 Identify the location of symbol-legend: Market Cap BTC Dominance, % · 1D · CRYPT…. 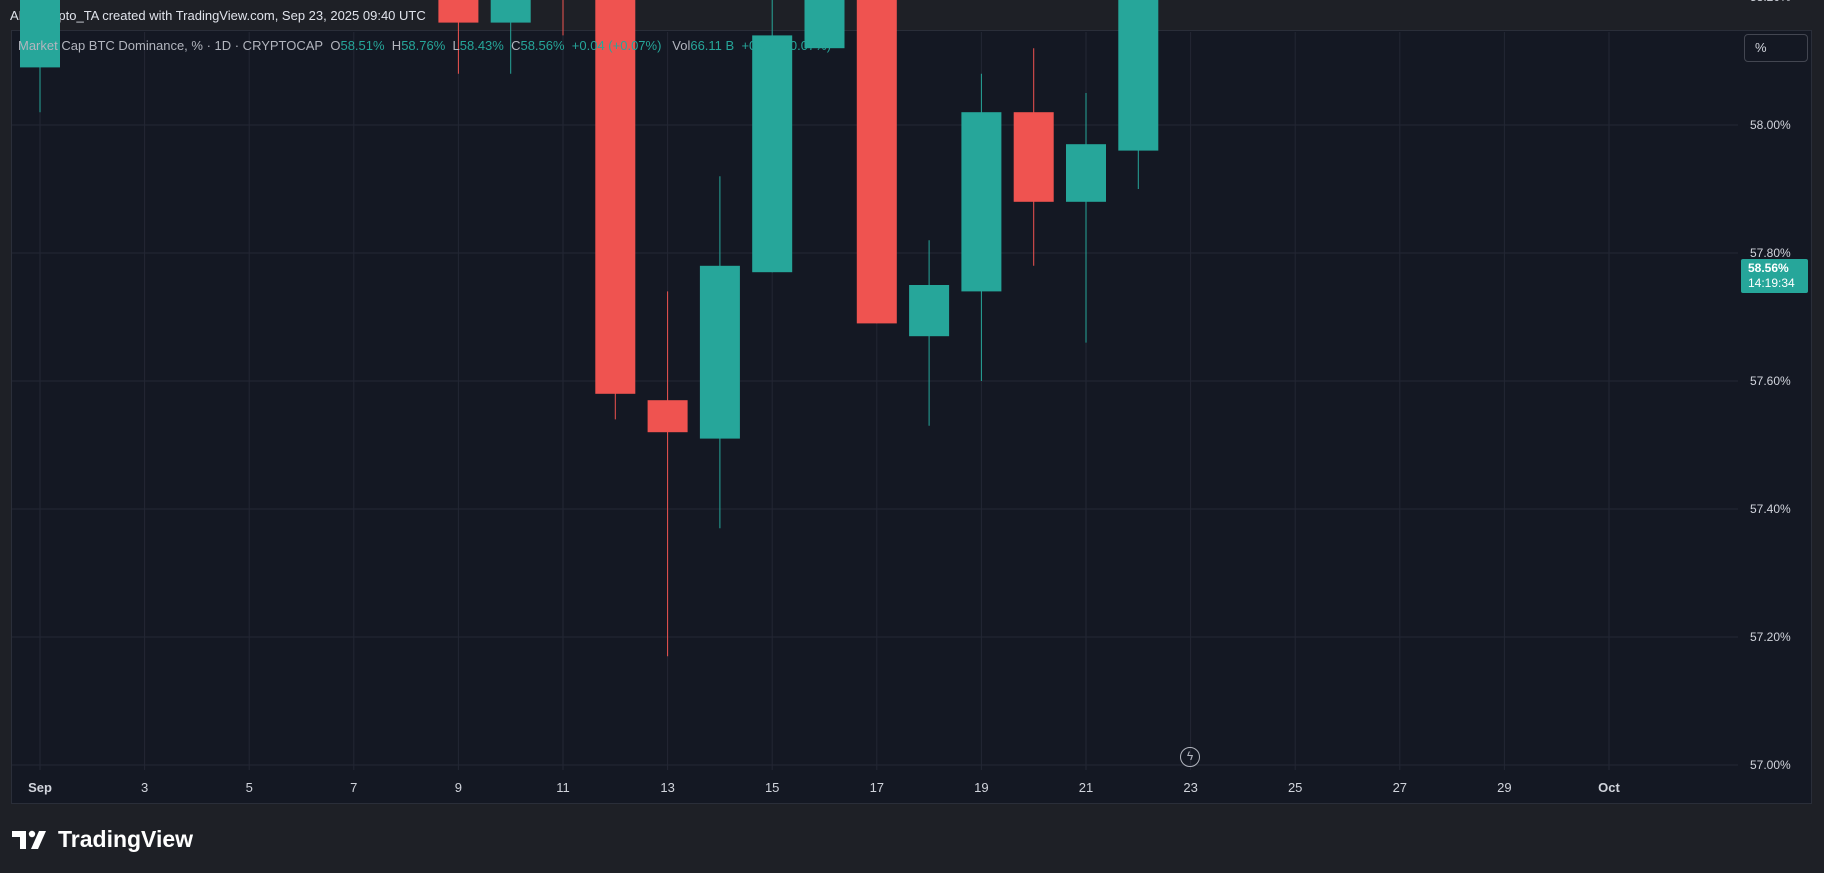
(424, 45).